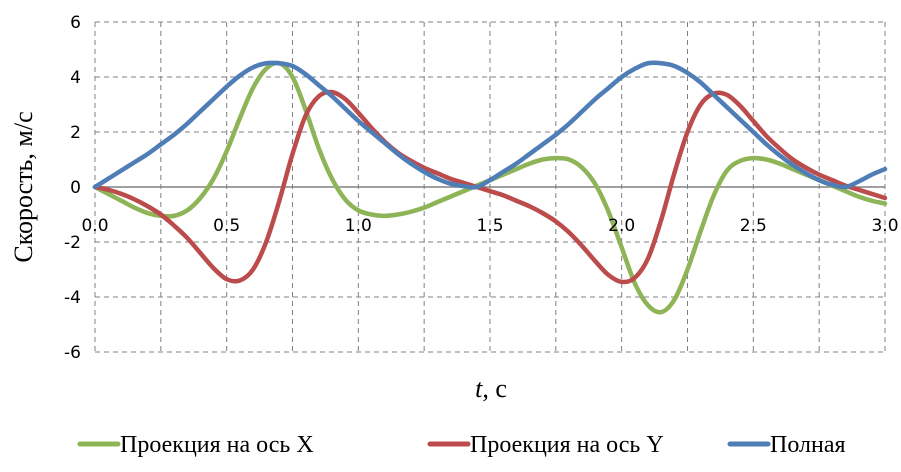  I want to click on x-tick-label: 2.5, so click(753, 226).